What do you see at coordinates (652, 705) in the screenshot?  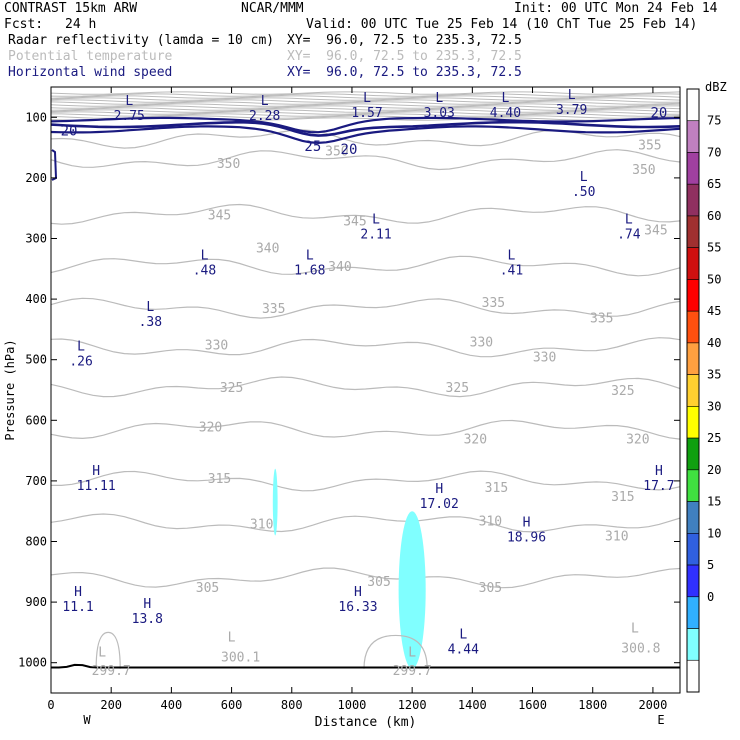 I see `x-tick-label: 2000` at bounding box center [652, 705].